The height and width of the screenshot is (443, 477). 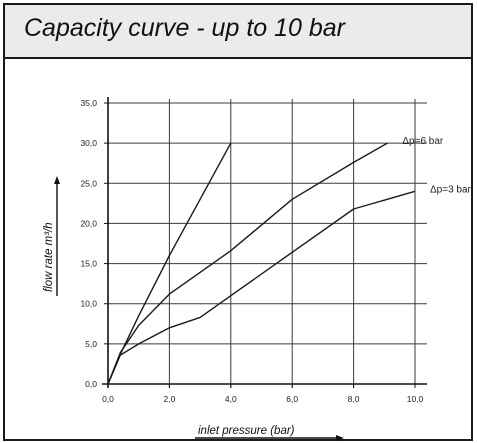 I want to click on chart-title: Capacity curve - up to 10 bar, so click(x=184, y=28).